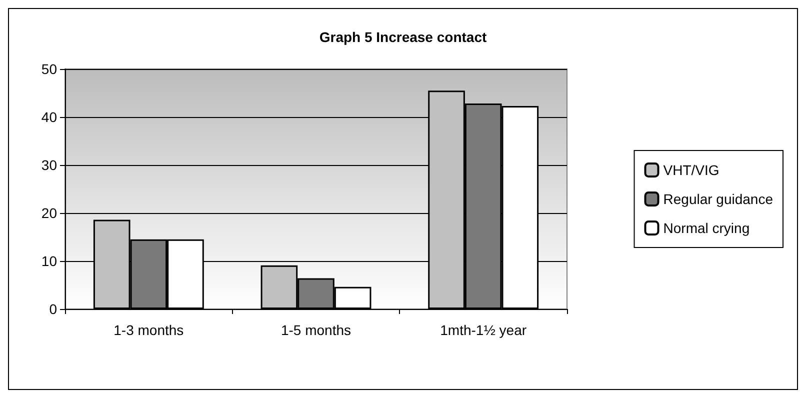 This screenshot has height=400, width=808. What do you see at coordinates (49, 261) in the screenshot?
I see `y-tick-label: 10` at bounding box center [49, 261].